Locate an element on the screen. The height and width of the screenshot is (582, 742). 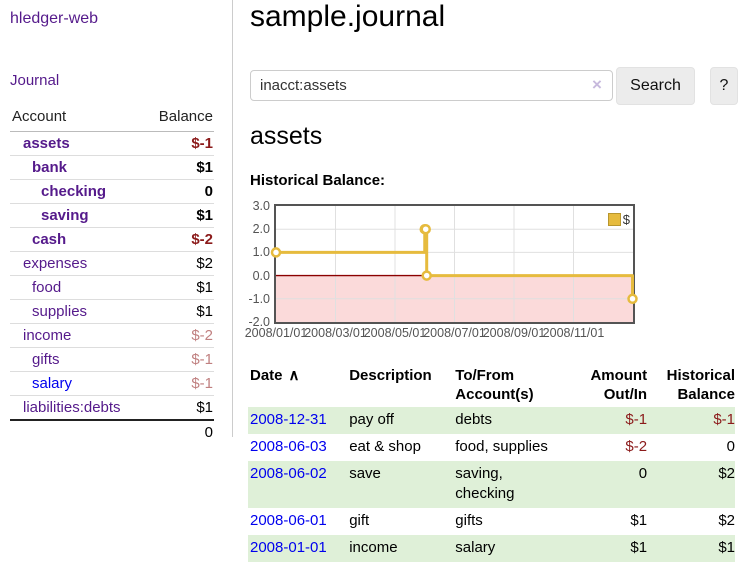
account-row: liabilities:debts $1 is located at coordinates (112, 407).